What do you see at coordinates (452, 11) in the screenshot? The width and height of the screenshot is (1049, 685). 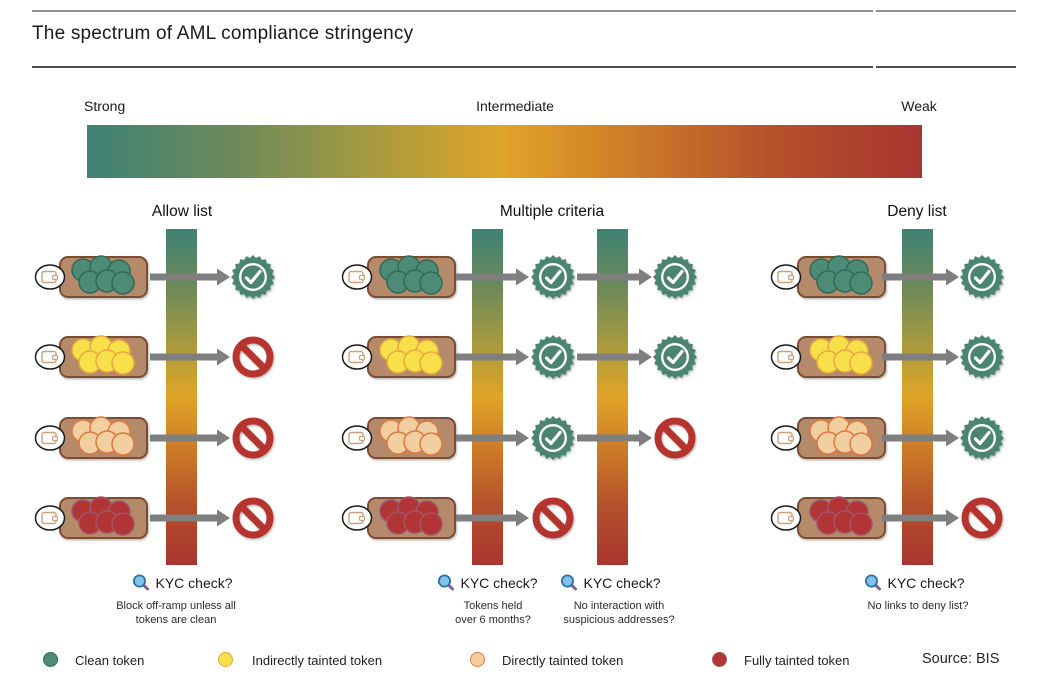 I see `top-rule-left` at bounding box center [452, 11].